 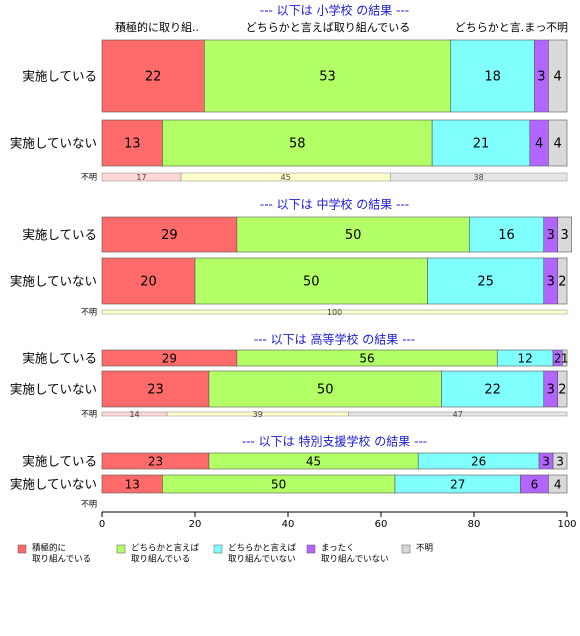 I want to click on data-label-unknown: 100, so click(x=334, y=312).